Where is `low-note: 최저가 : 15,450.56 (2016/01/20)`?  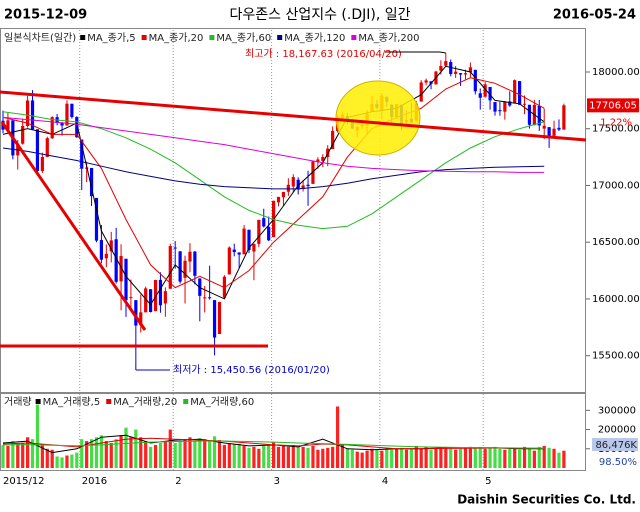
low-note: 최저가 : 15,450.56 (2016/01/20) is located at coordinates (251, 370).